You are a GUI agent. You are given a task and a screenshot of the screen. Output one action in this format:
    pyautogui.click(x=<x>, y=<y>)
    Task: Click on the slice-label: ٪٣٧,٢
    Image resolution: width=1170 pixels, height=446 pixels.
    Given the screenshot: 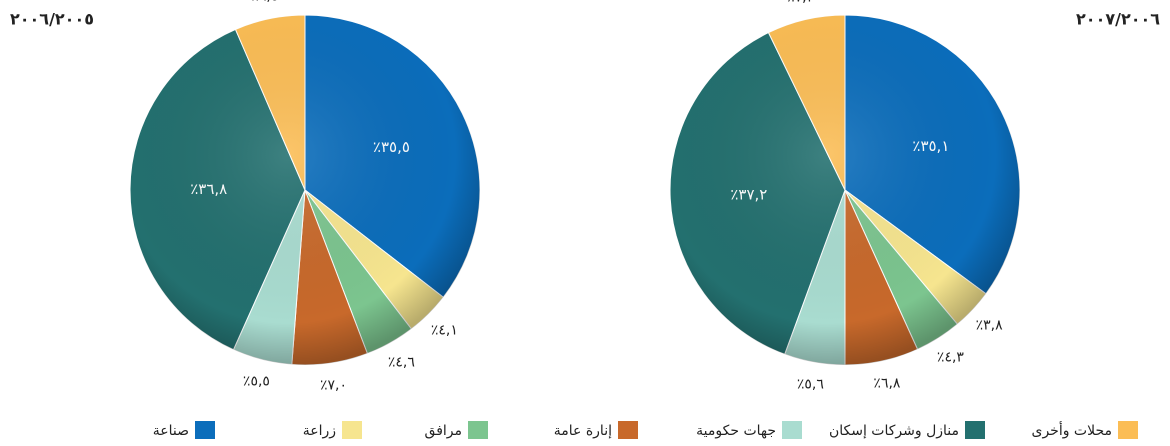 What is the action you would take?
    pyautogui.click(x=748, y=194)
    